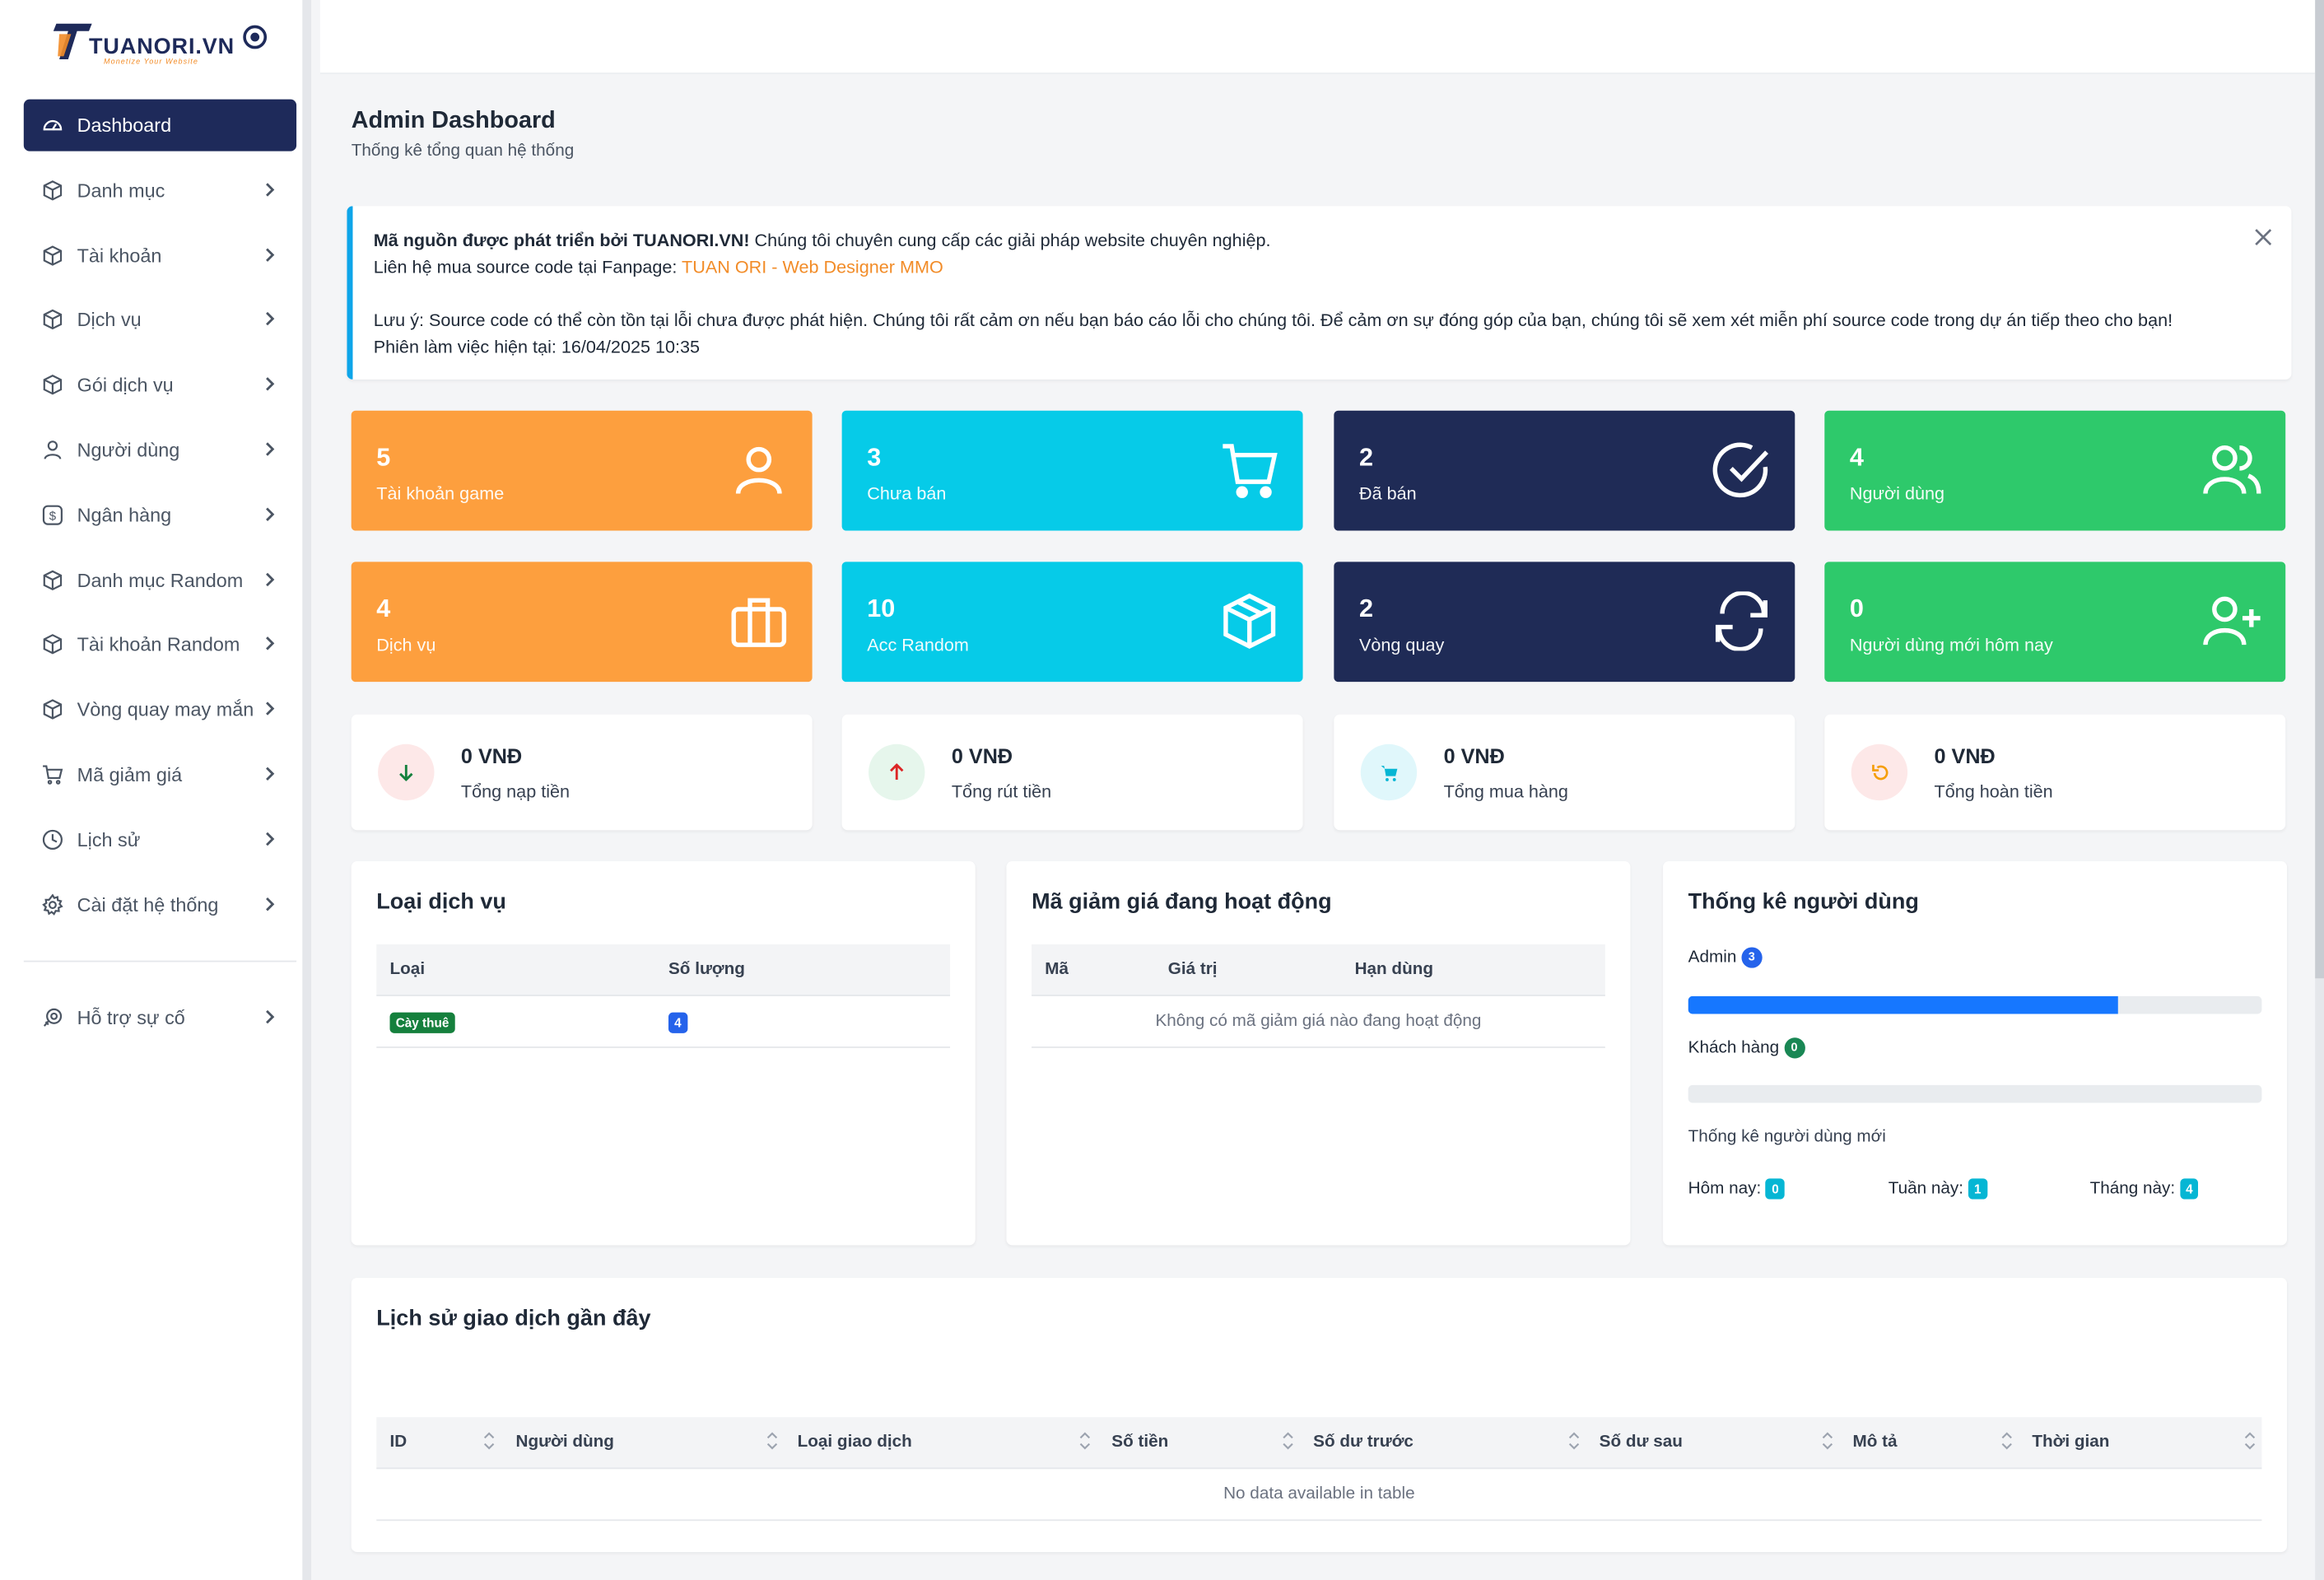  Describe the element at coordinates (52, 839) in the screenshot. I see `clock-icon` at that location.